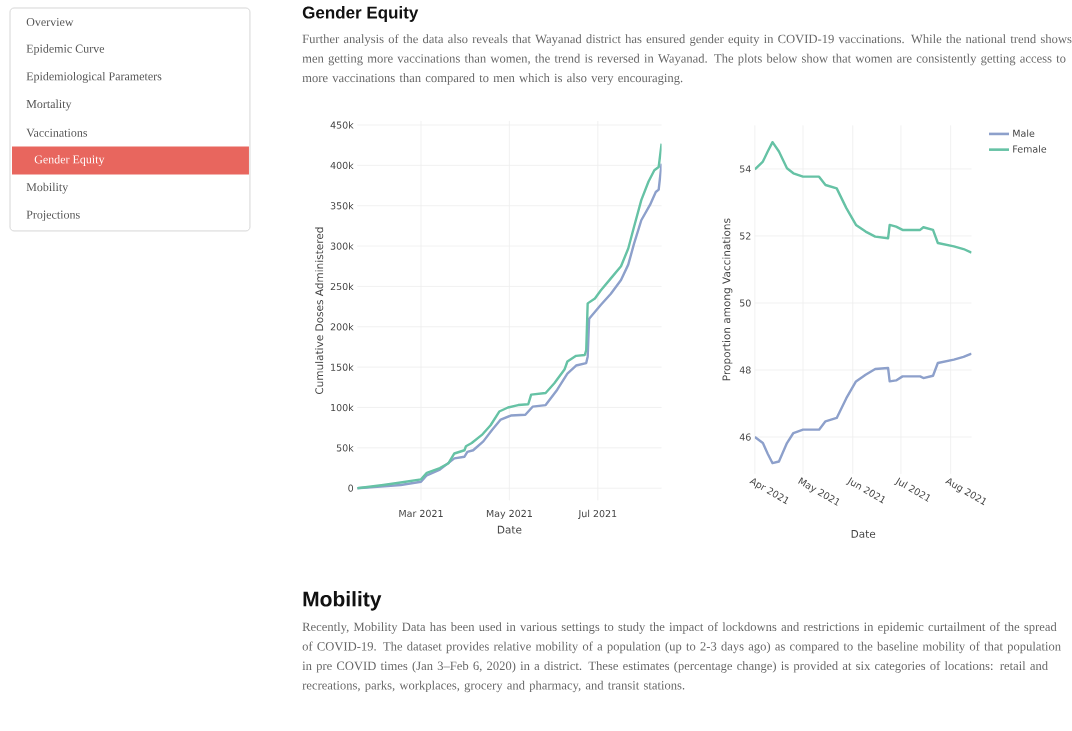 The width and height of the screenshot is (1072, 731). Describe the element at coordinates (681, 657) in the screenshot. I see `text: Recently, Mobility Data has been used in various settings to study the impact of lockdowns and restrictions in epidemic curtailment of the spread of COVID-19. The dataset provides relative mobility of a population (up to 2-3 days ago) as compared to the baseline mobility of that population in pre COVID times (Jan 3–Feb 6, 2020) in a district. These estimates (percentage change) is provided at six categories of locations: retail and recreations, parks, workplaces, grocery and pharmacy, and transit stations.` at that location.